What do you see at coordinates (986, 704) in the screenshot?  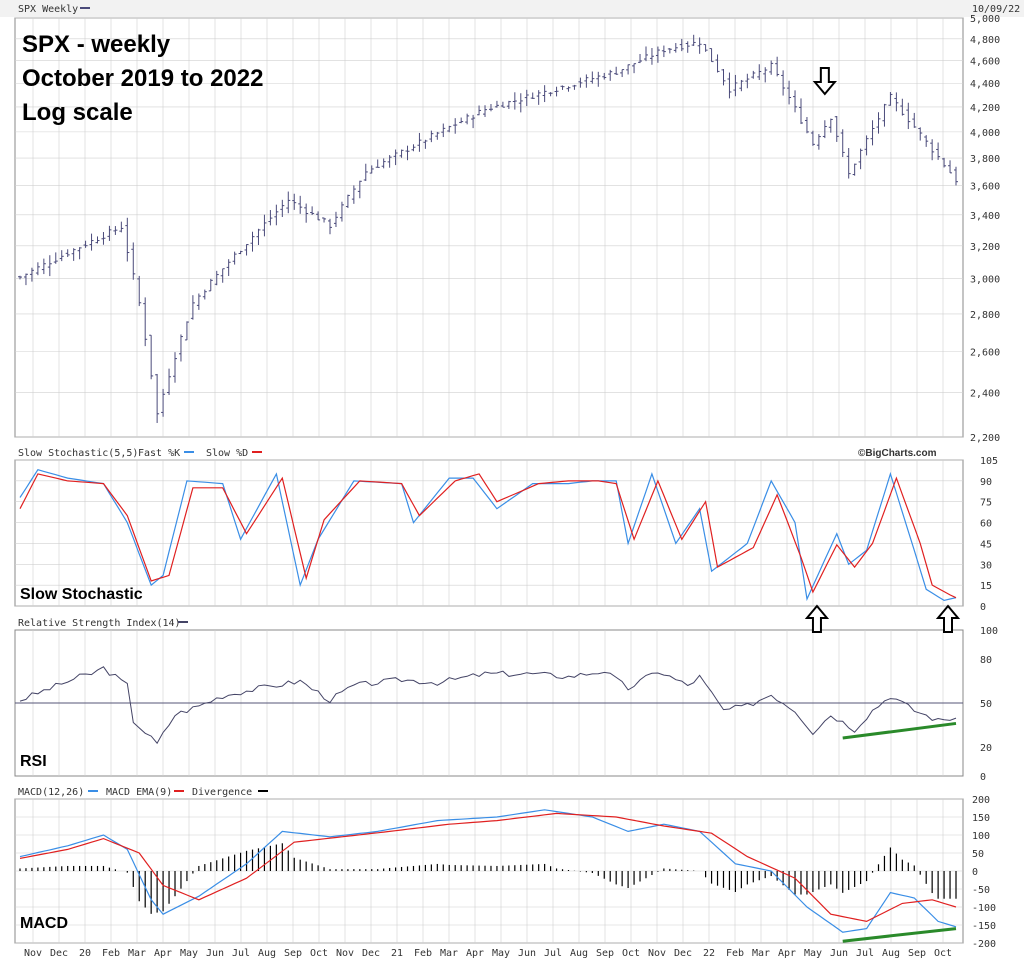 I see `rsi-y-tick: 50` at bounding box center [986, 704].